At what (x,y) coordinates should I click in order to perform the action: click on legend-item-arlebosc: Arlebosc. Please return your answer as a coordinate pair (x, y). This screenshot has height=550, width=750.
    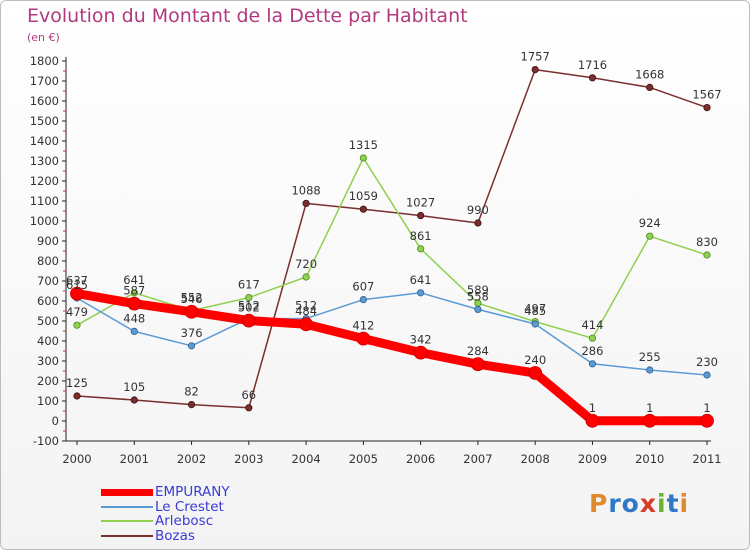
    Looking at the image, I should click on (165, 521).